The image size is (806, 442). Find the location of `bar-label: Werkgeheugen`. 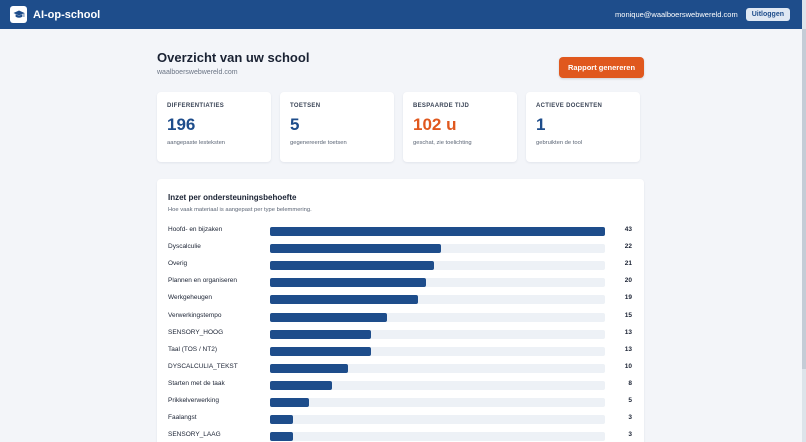

bar-label: Werkgeheugen is located at coordinates (190, 298).